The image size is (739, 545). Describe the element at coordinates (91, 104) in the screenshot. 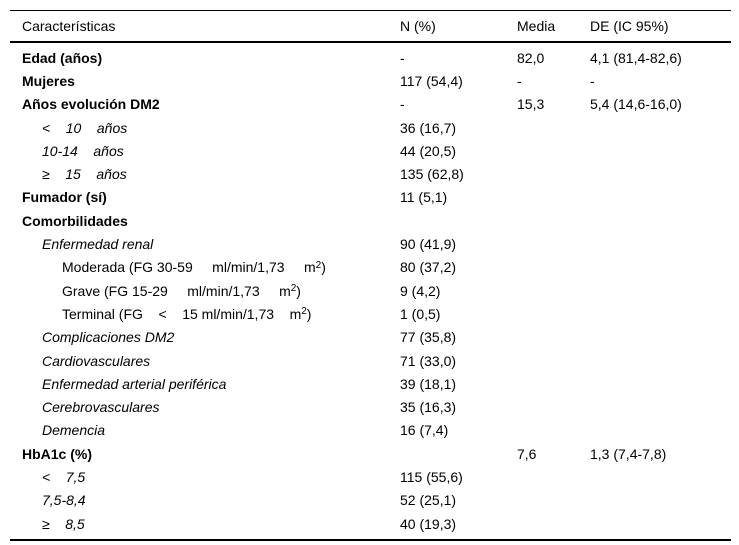

I see `row-label: Años evolución DM2` at that location.